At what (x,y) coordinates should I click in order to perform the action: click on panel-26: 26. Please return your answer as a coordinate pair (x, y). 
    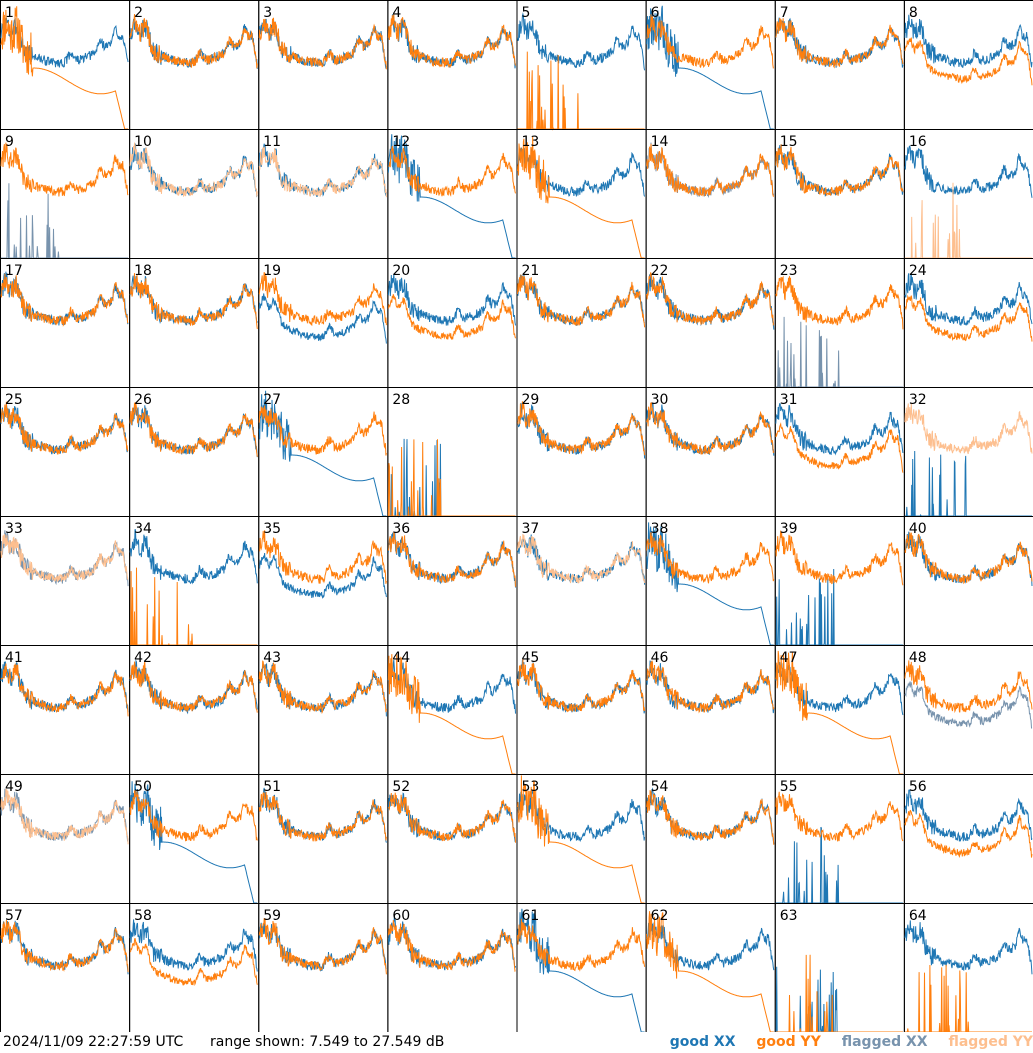
    Looking at the image, I should click on (194, 452).